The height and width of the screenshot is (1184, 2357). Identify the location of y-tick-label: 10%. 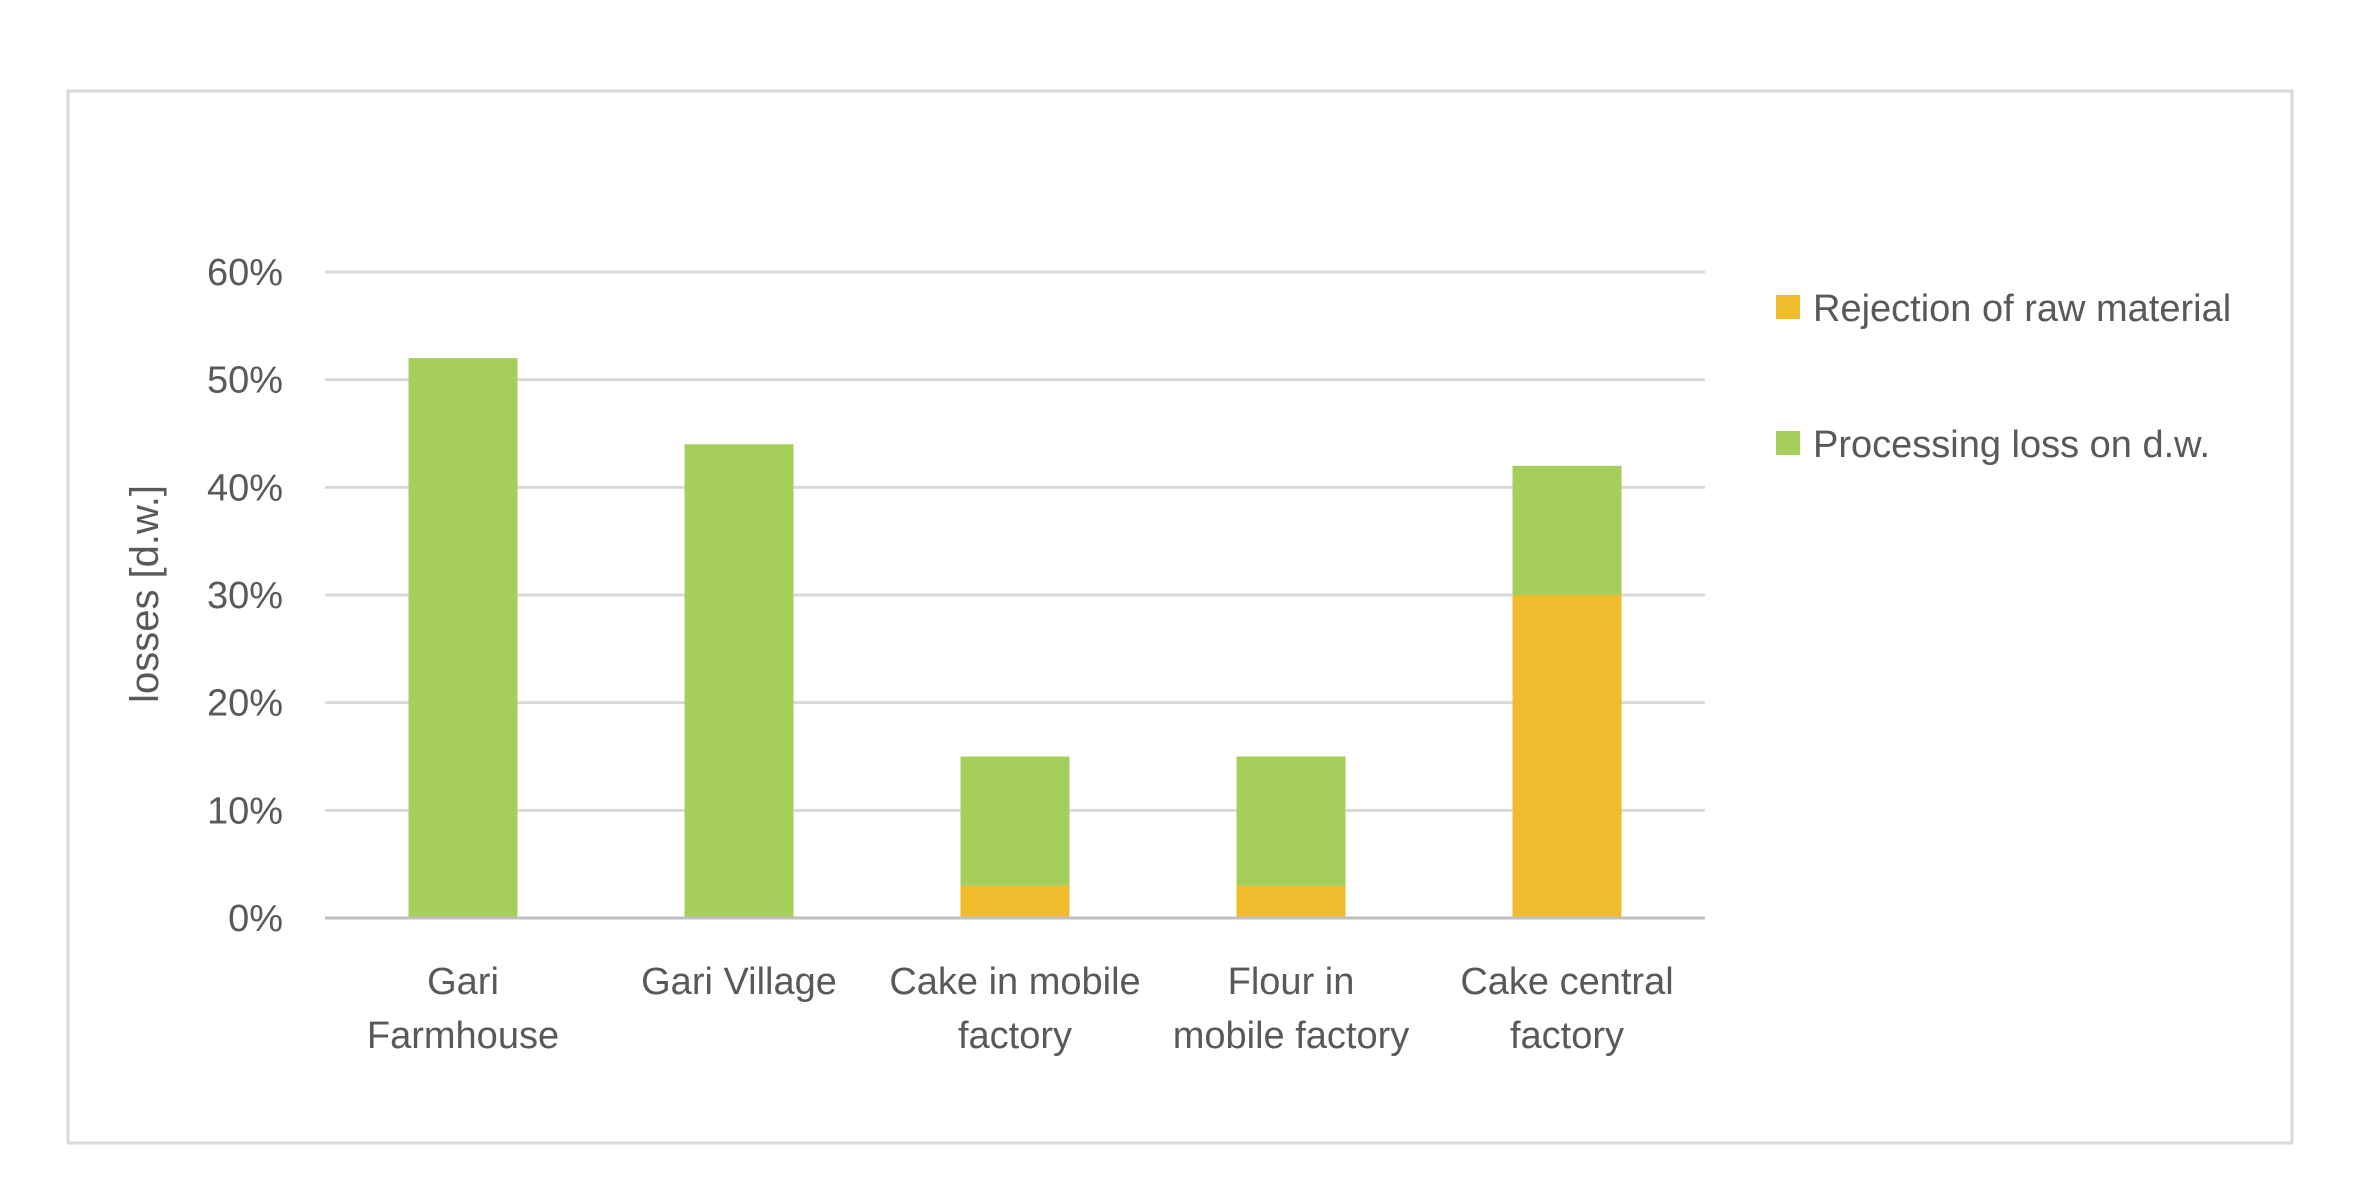
(245, 811).